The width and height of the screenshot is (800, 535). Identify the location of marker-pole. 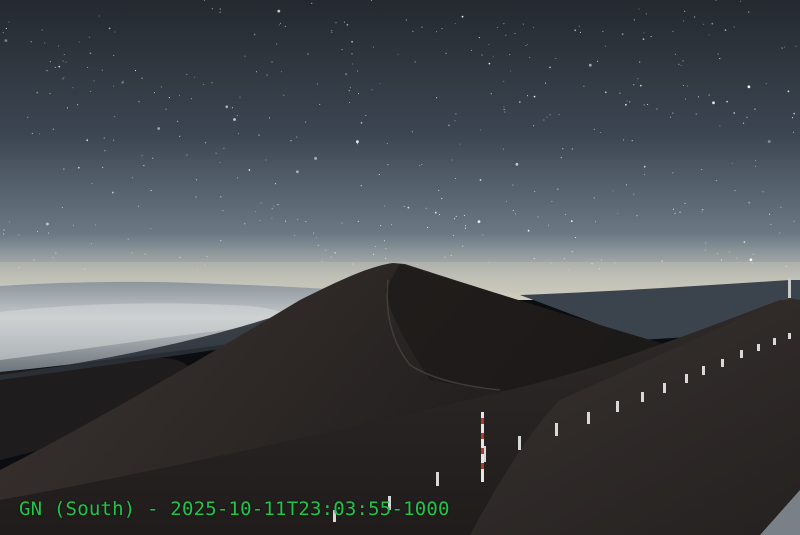
(482, 447).